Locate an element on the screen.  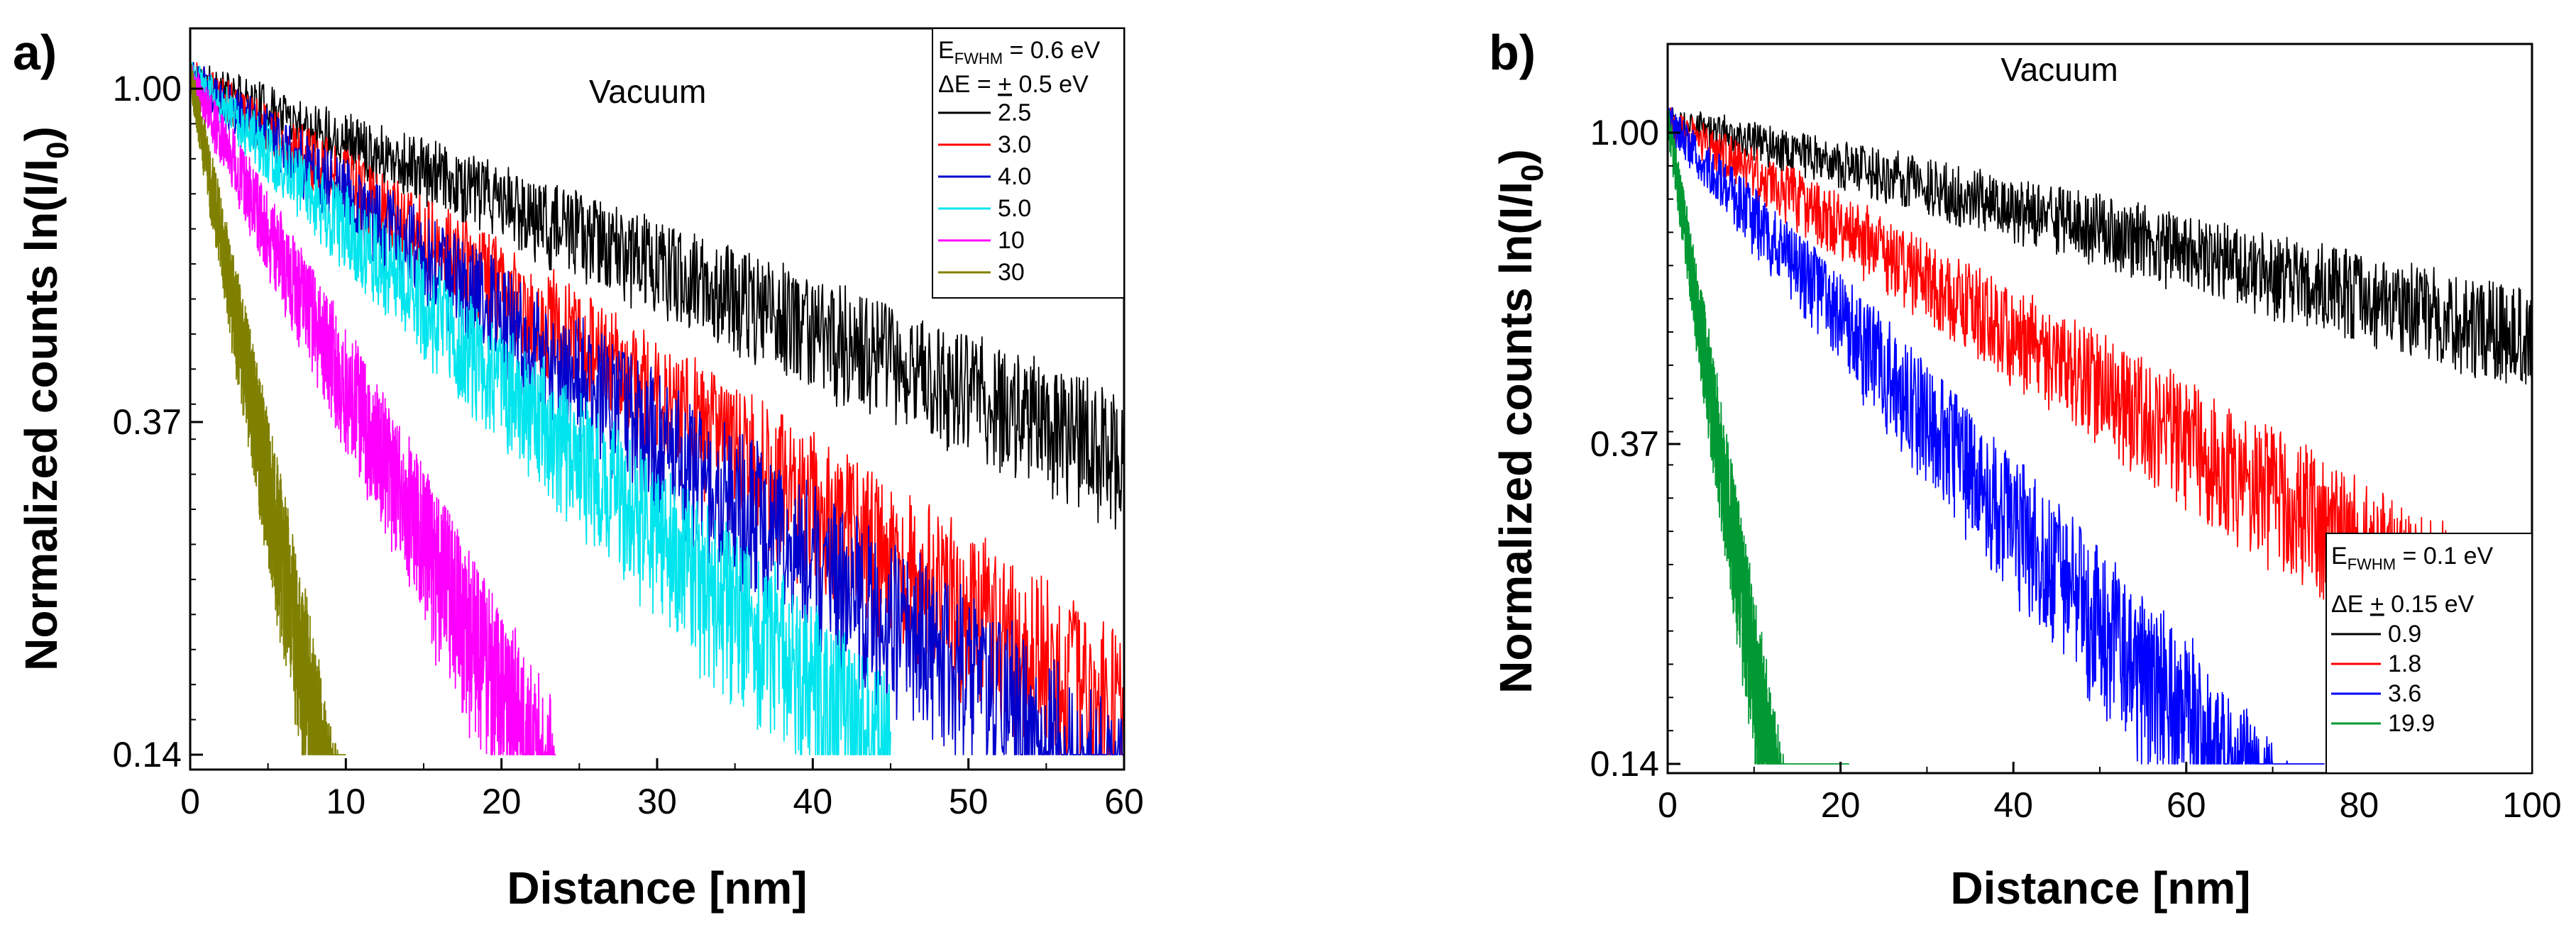
panel-a-ylabel-sub: 0 is located at coordinates (57, 149).